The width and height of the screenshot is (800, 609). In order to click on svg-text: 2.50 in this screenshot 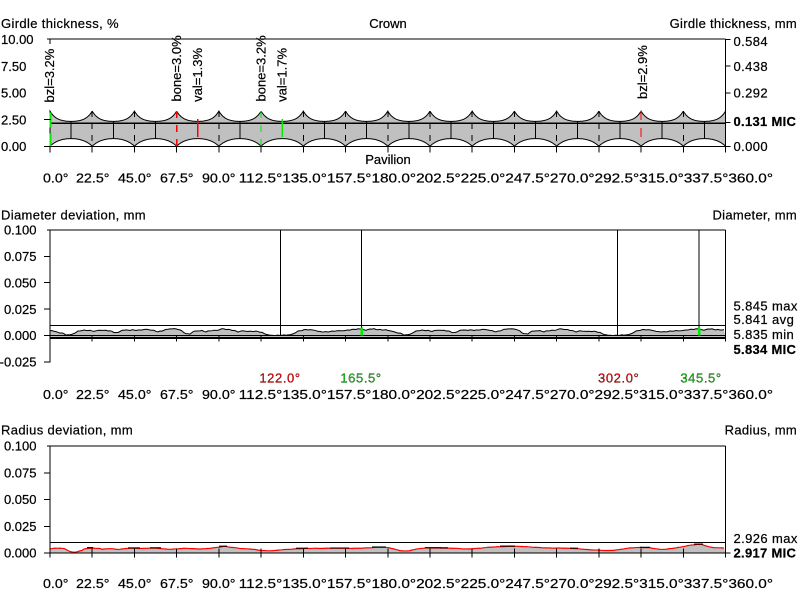, I will do `click(13, 119)`.